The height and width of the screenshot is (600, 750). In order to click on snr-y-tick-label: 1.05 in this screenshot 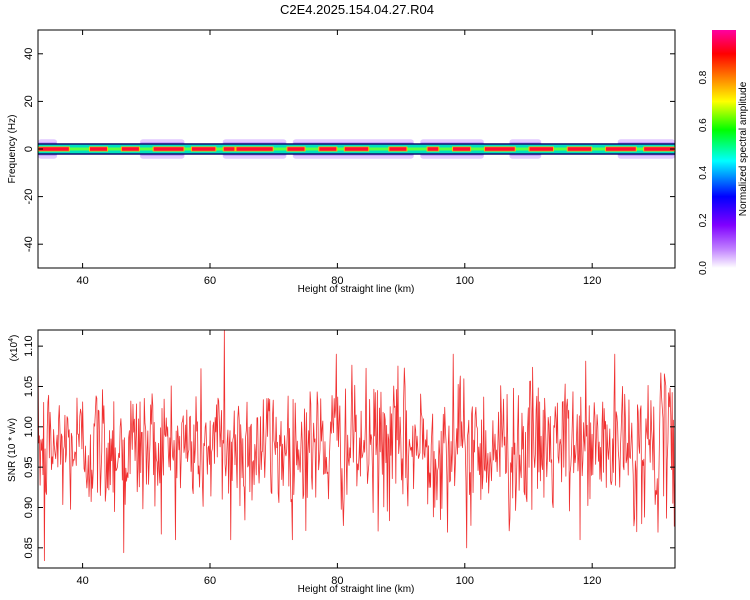, I will do `click(29, 386)`.